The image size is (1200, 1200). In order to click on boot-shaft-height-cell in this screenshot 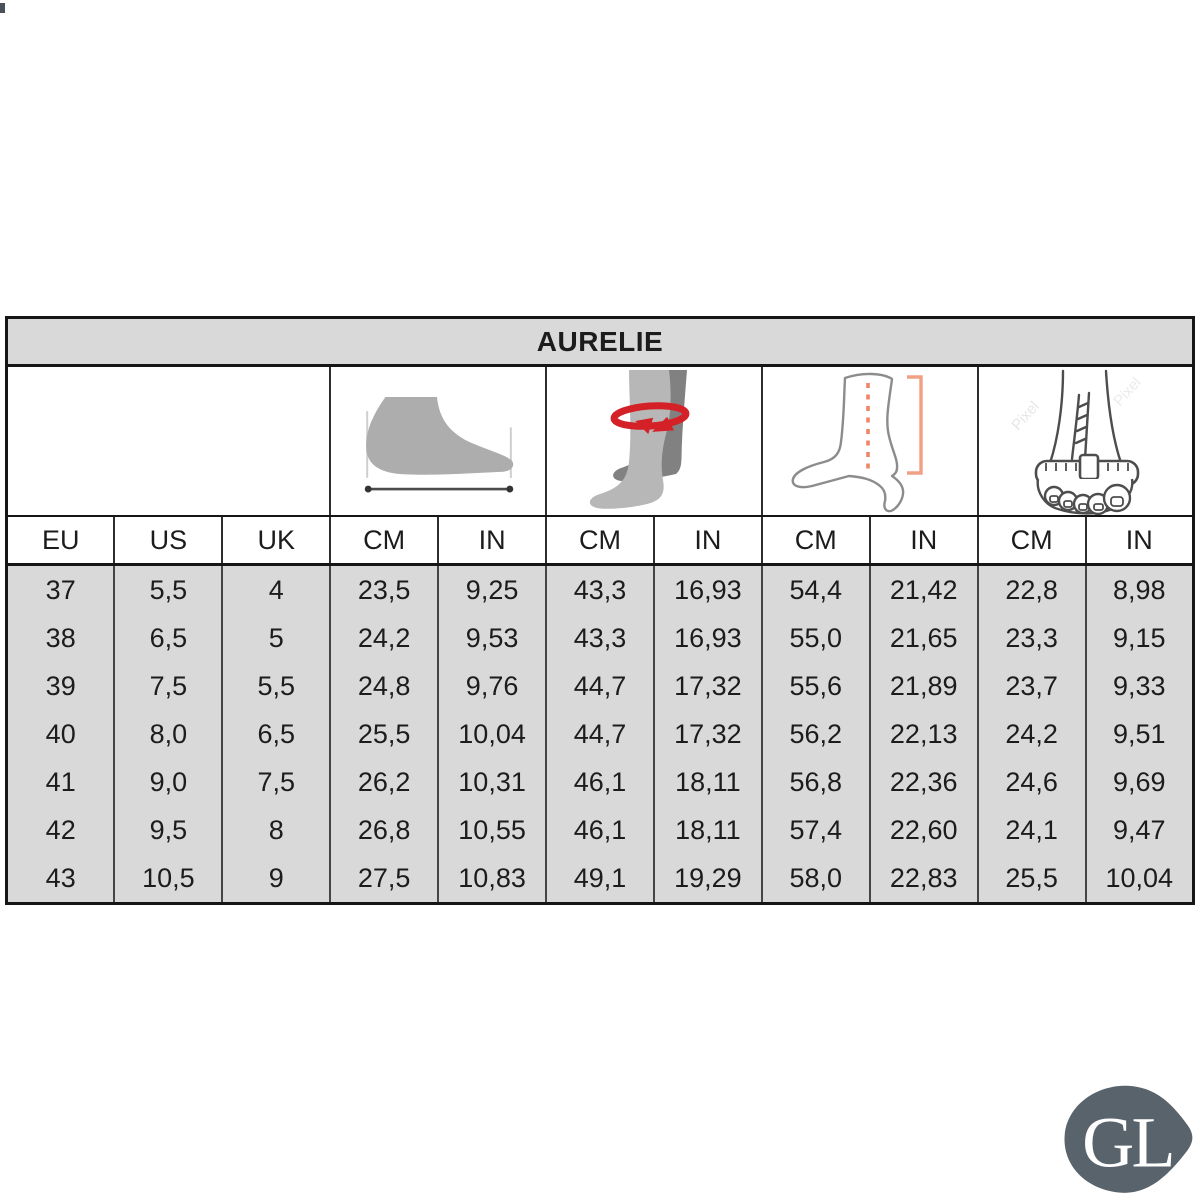, I will do `click(869, 441)`.